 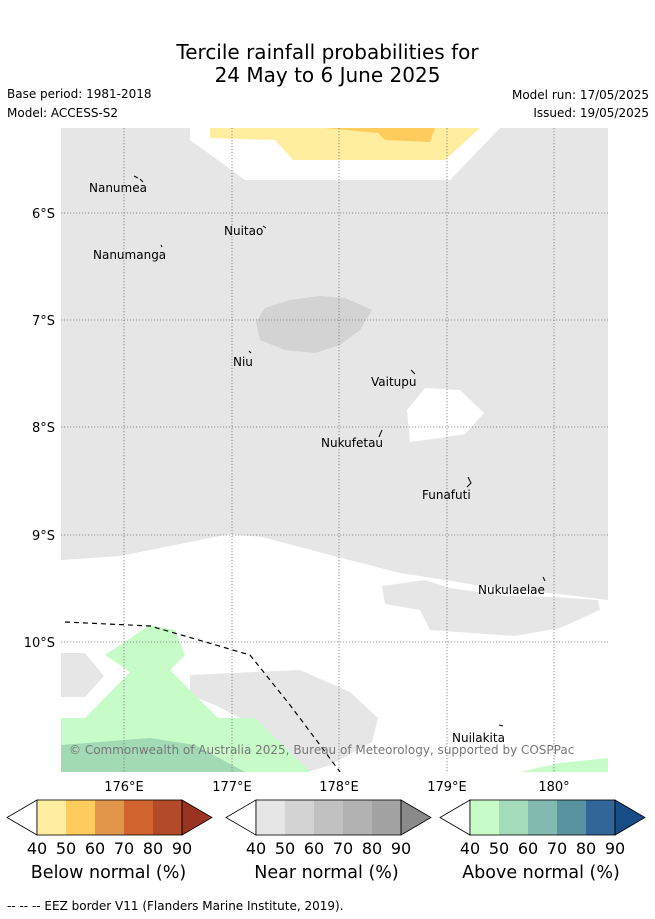 What do you see at coordinates (314, 848) in the screenshot?
I see `near-colorbar-tick-label: 60` at bounding box center [314, 848].